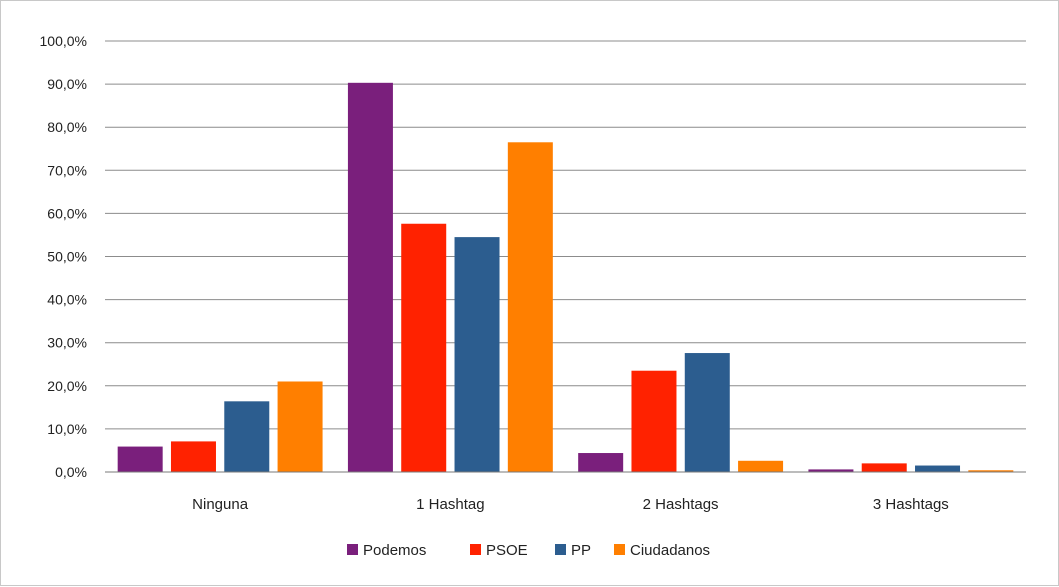 The width and height of the screenshot is (1059, 587). Describe the element at coordinates (581, 550) in the screenshot. I see `legend-label-pp: PP` at that location.